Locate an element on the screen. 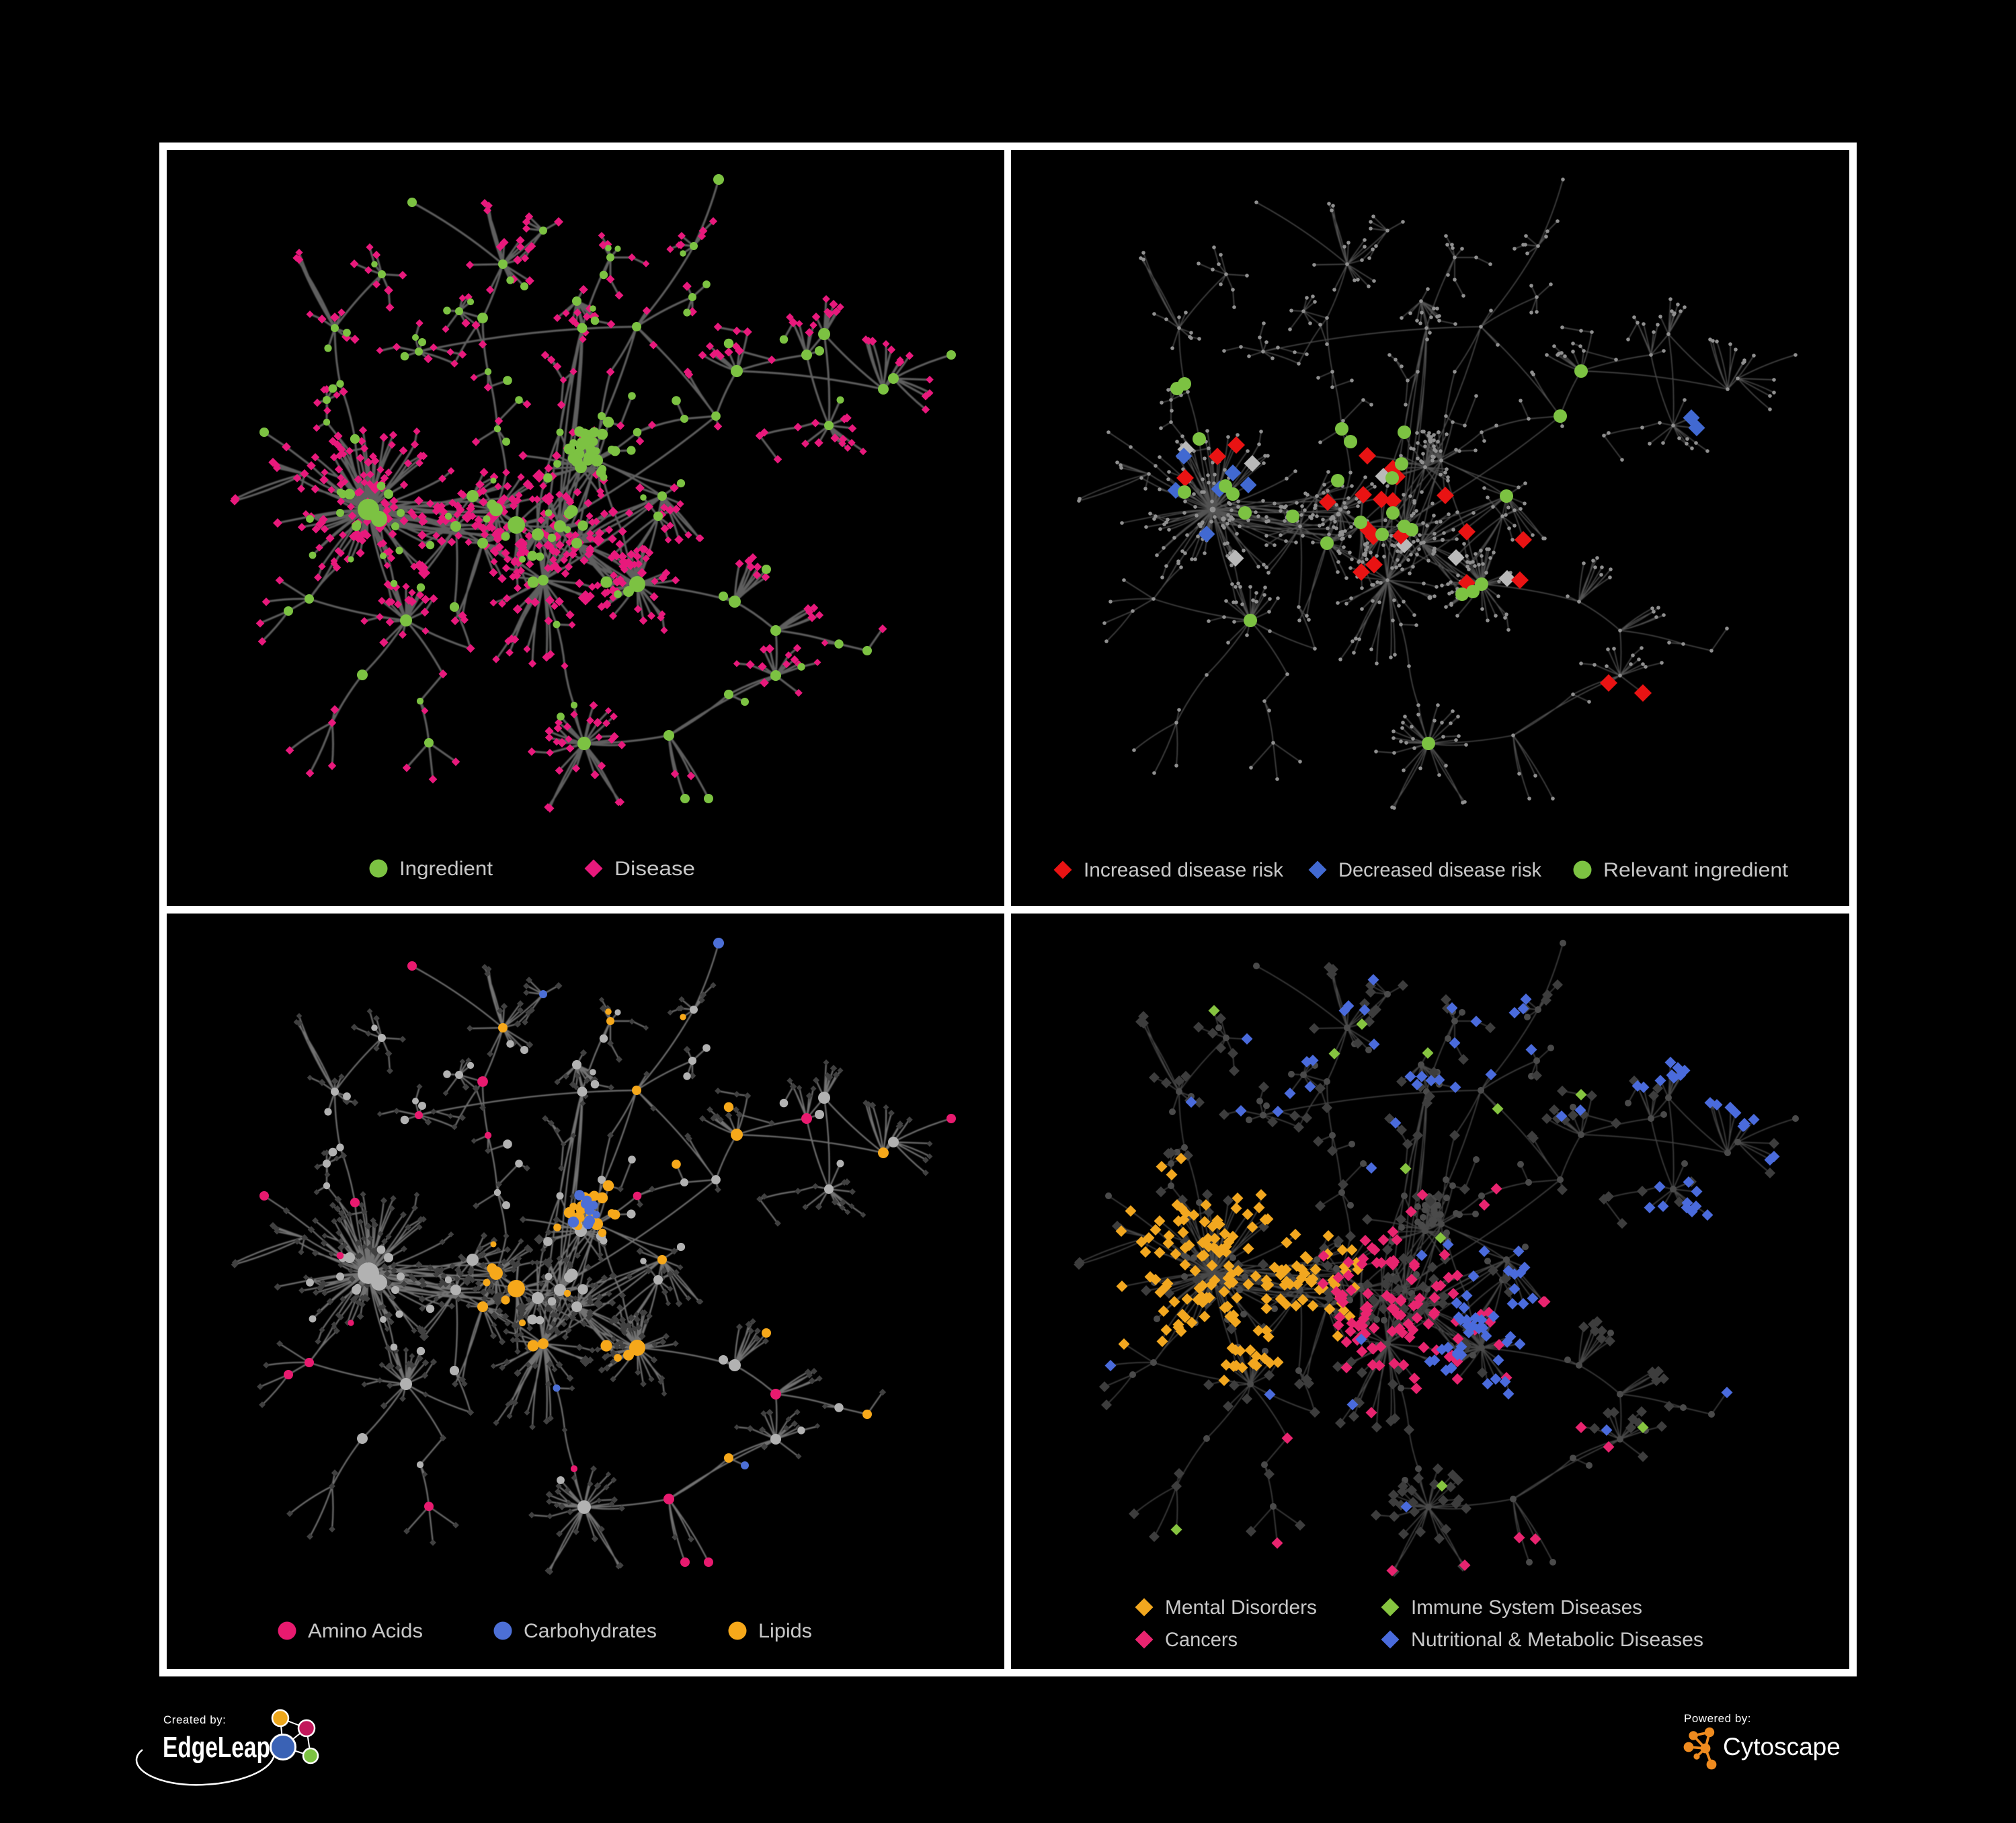 Image resolution: width=2016 pixels, height=1823 pixels. svg-text: Immune System Diseases is located at coordinates (1526, 1607).